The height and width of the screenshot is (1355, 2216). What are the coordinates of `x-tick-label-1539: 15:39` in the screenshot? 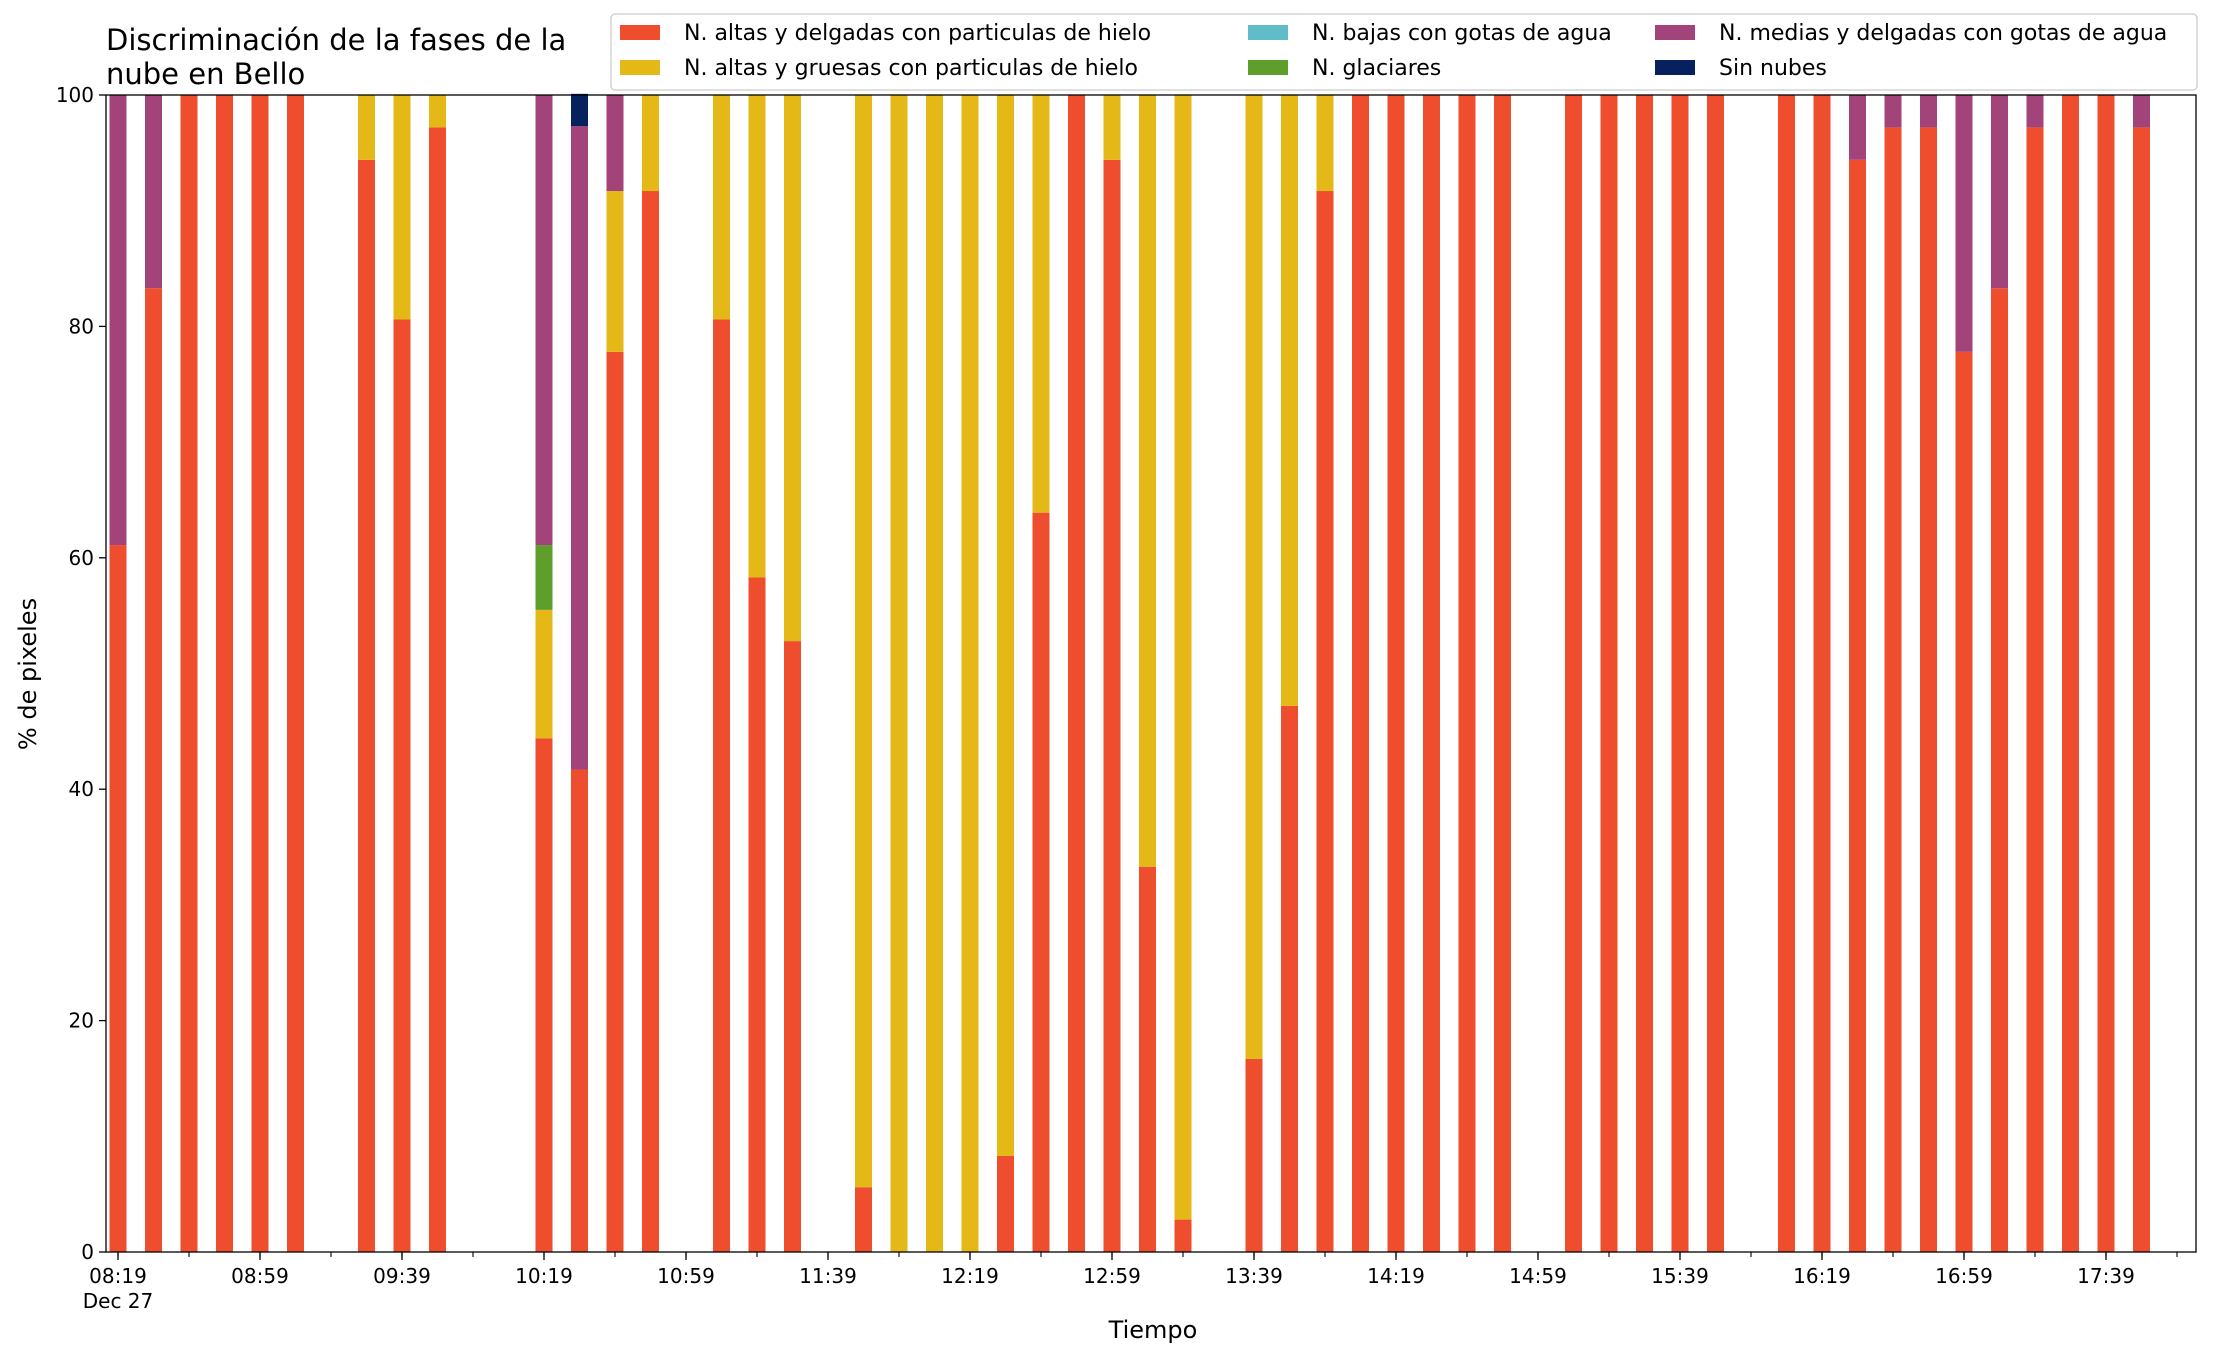 It's located at (1680, 1276).